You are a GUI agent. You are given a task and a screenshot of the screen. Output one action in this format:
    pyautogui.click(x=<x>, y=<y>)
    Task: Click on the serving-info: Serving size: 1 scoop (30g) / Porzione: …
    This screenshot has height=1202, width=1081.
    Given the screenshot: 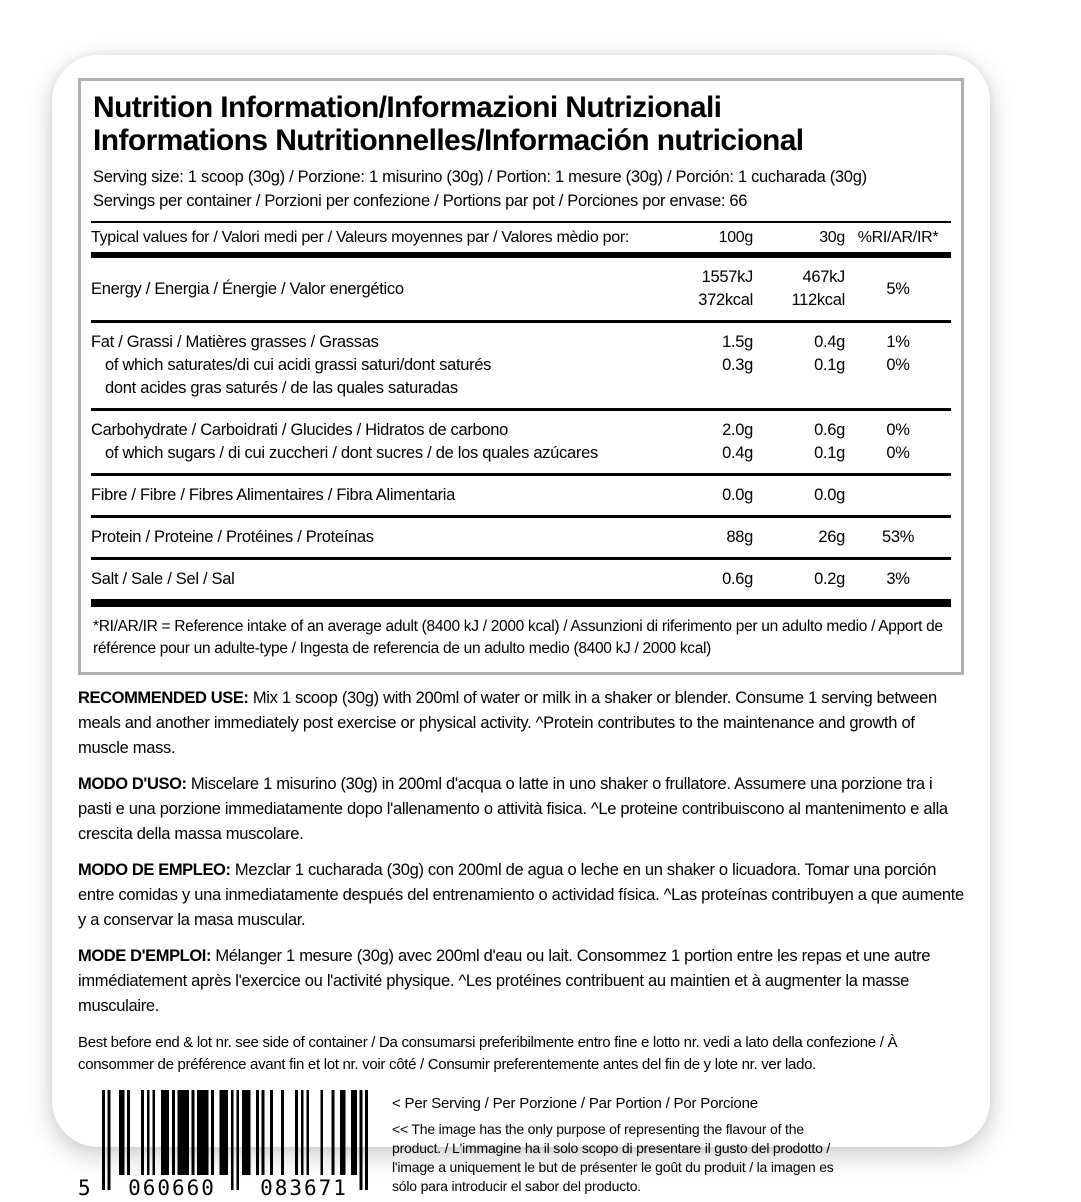 What is the action you would take?
    pyautogui.click(x=521, y=189)
    